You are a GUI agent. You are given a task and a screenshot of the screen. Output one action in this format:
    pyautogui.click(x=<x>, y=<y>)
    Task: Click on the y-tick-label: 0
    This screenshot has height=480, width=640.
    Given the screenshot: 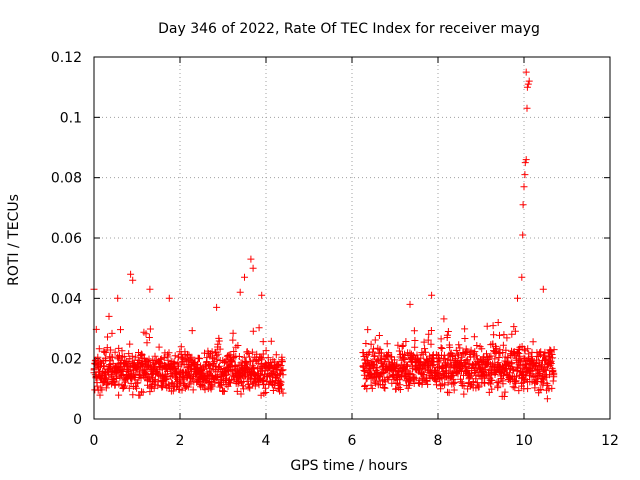 What is the action you would take?
    pyautogui.click(x=77, y=420)
    